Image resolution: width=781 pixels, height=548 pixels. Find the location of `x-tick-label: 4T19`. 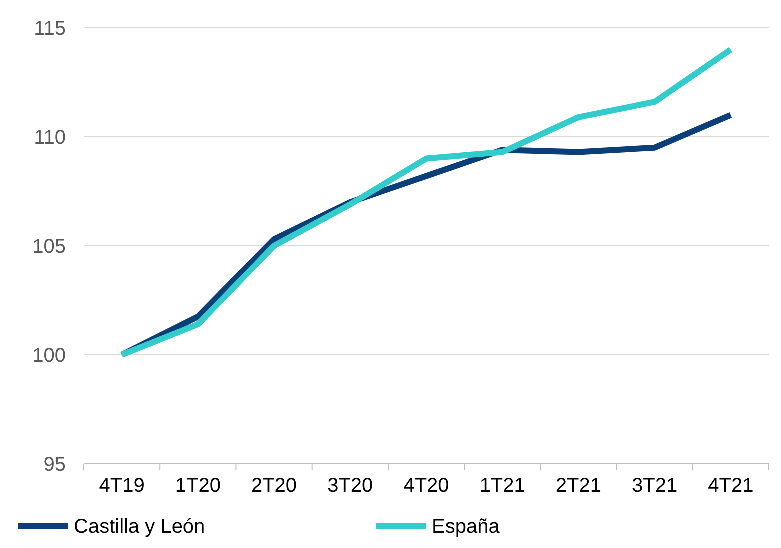

x-tick-label: 4T19 is located at coordinates (122, 486).